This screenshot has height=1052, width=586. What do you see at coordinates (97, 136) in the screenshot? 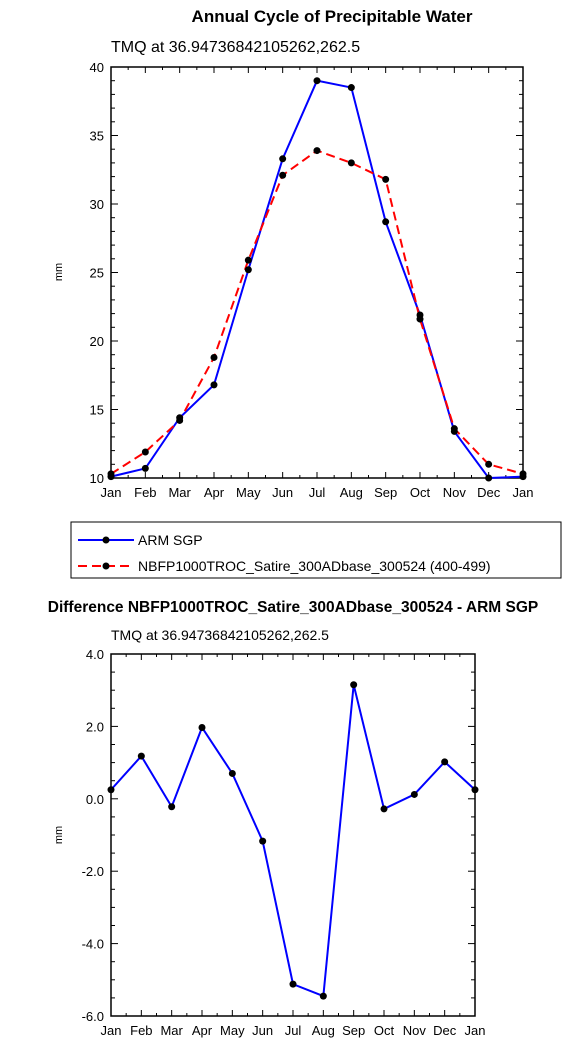
I see `y-tick-label: 35` at bounding box center [97, 136].